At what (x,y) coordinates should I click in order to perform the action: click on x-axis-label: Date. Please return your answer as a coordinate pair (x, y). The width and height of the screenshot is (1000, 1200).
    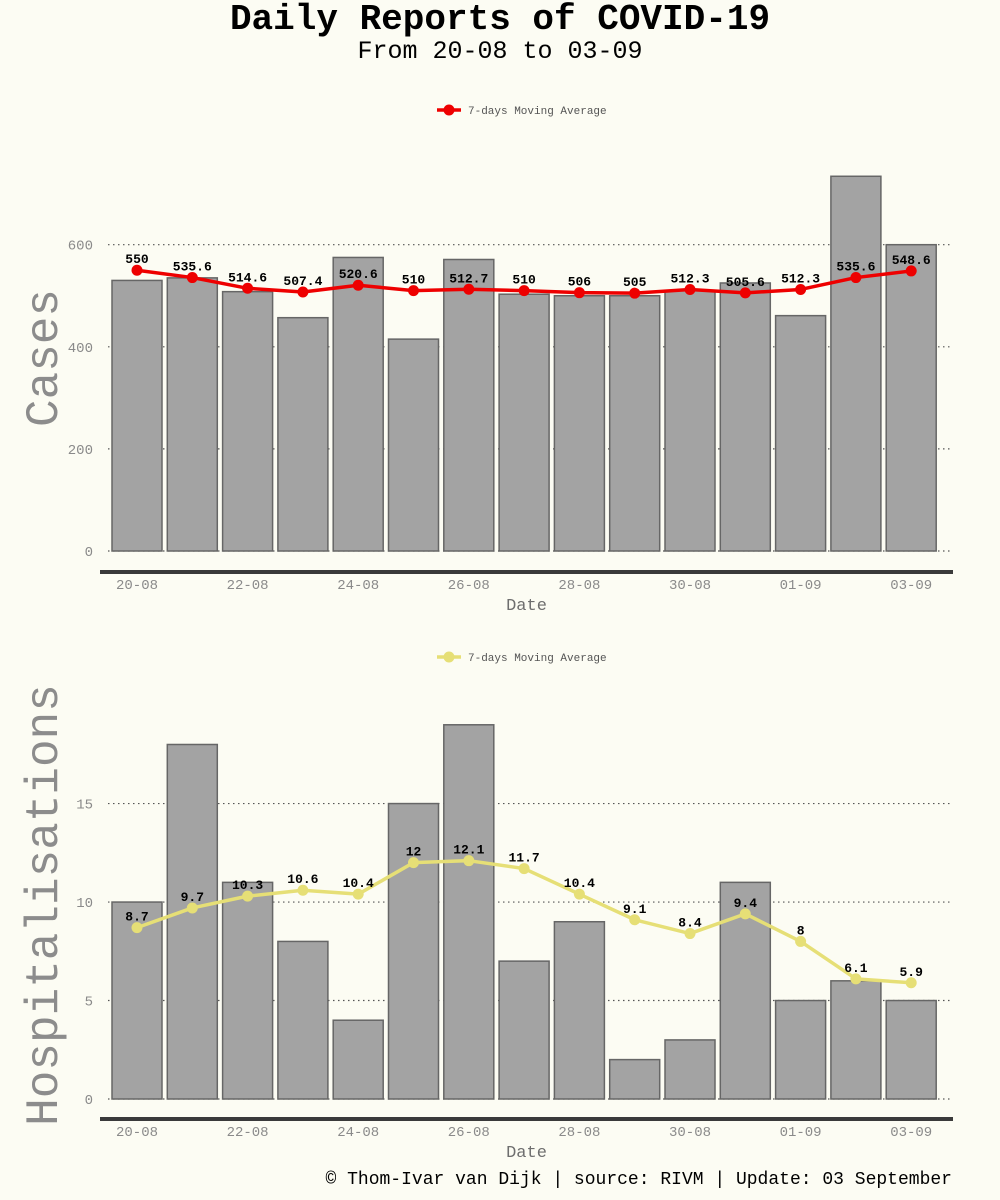
    Looking at the image, I should click on (526, 606).